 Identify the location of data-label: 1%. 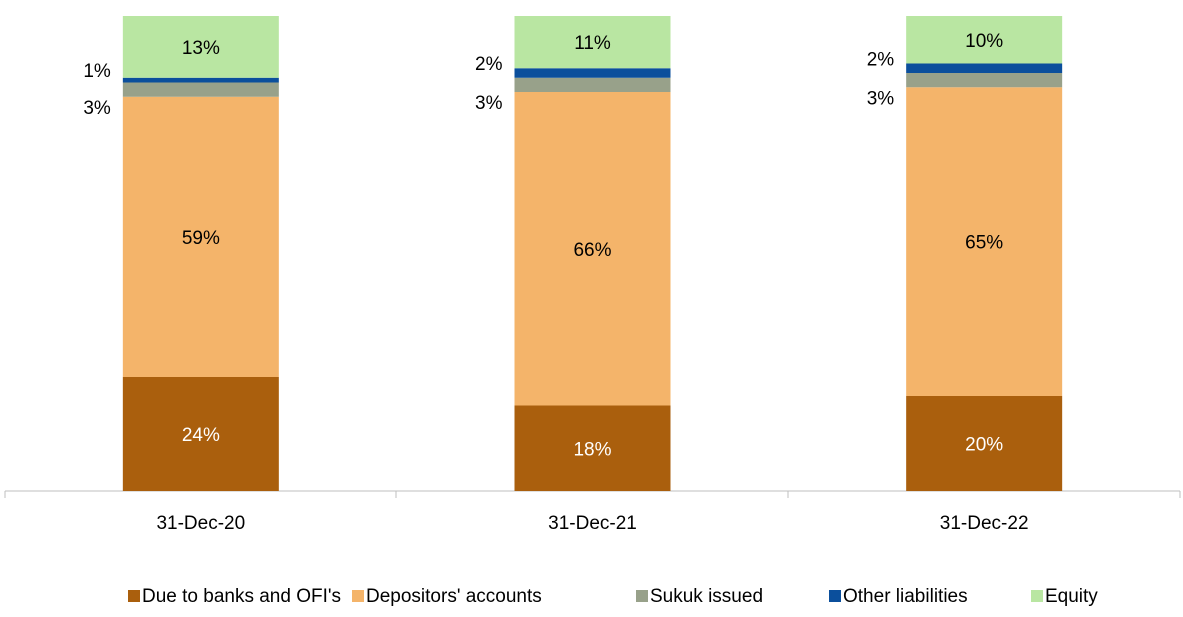
(97, 71).